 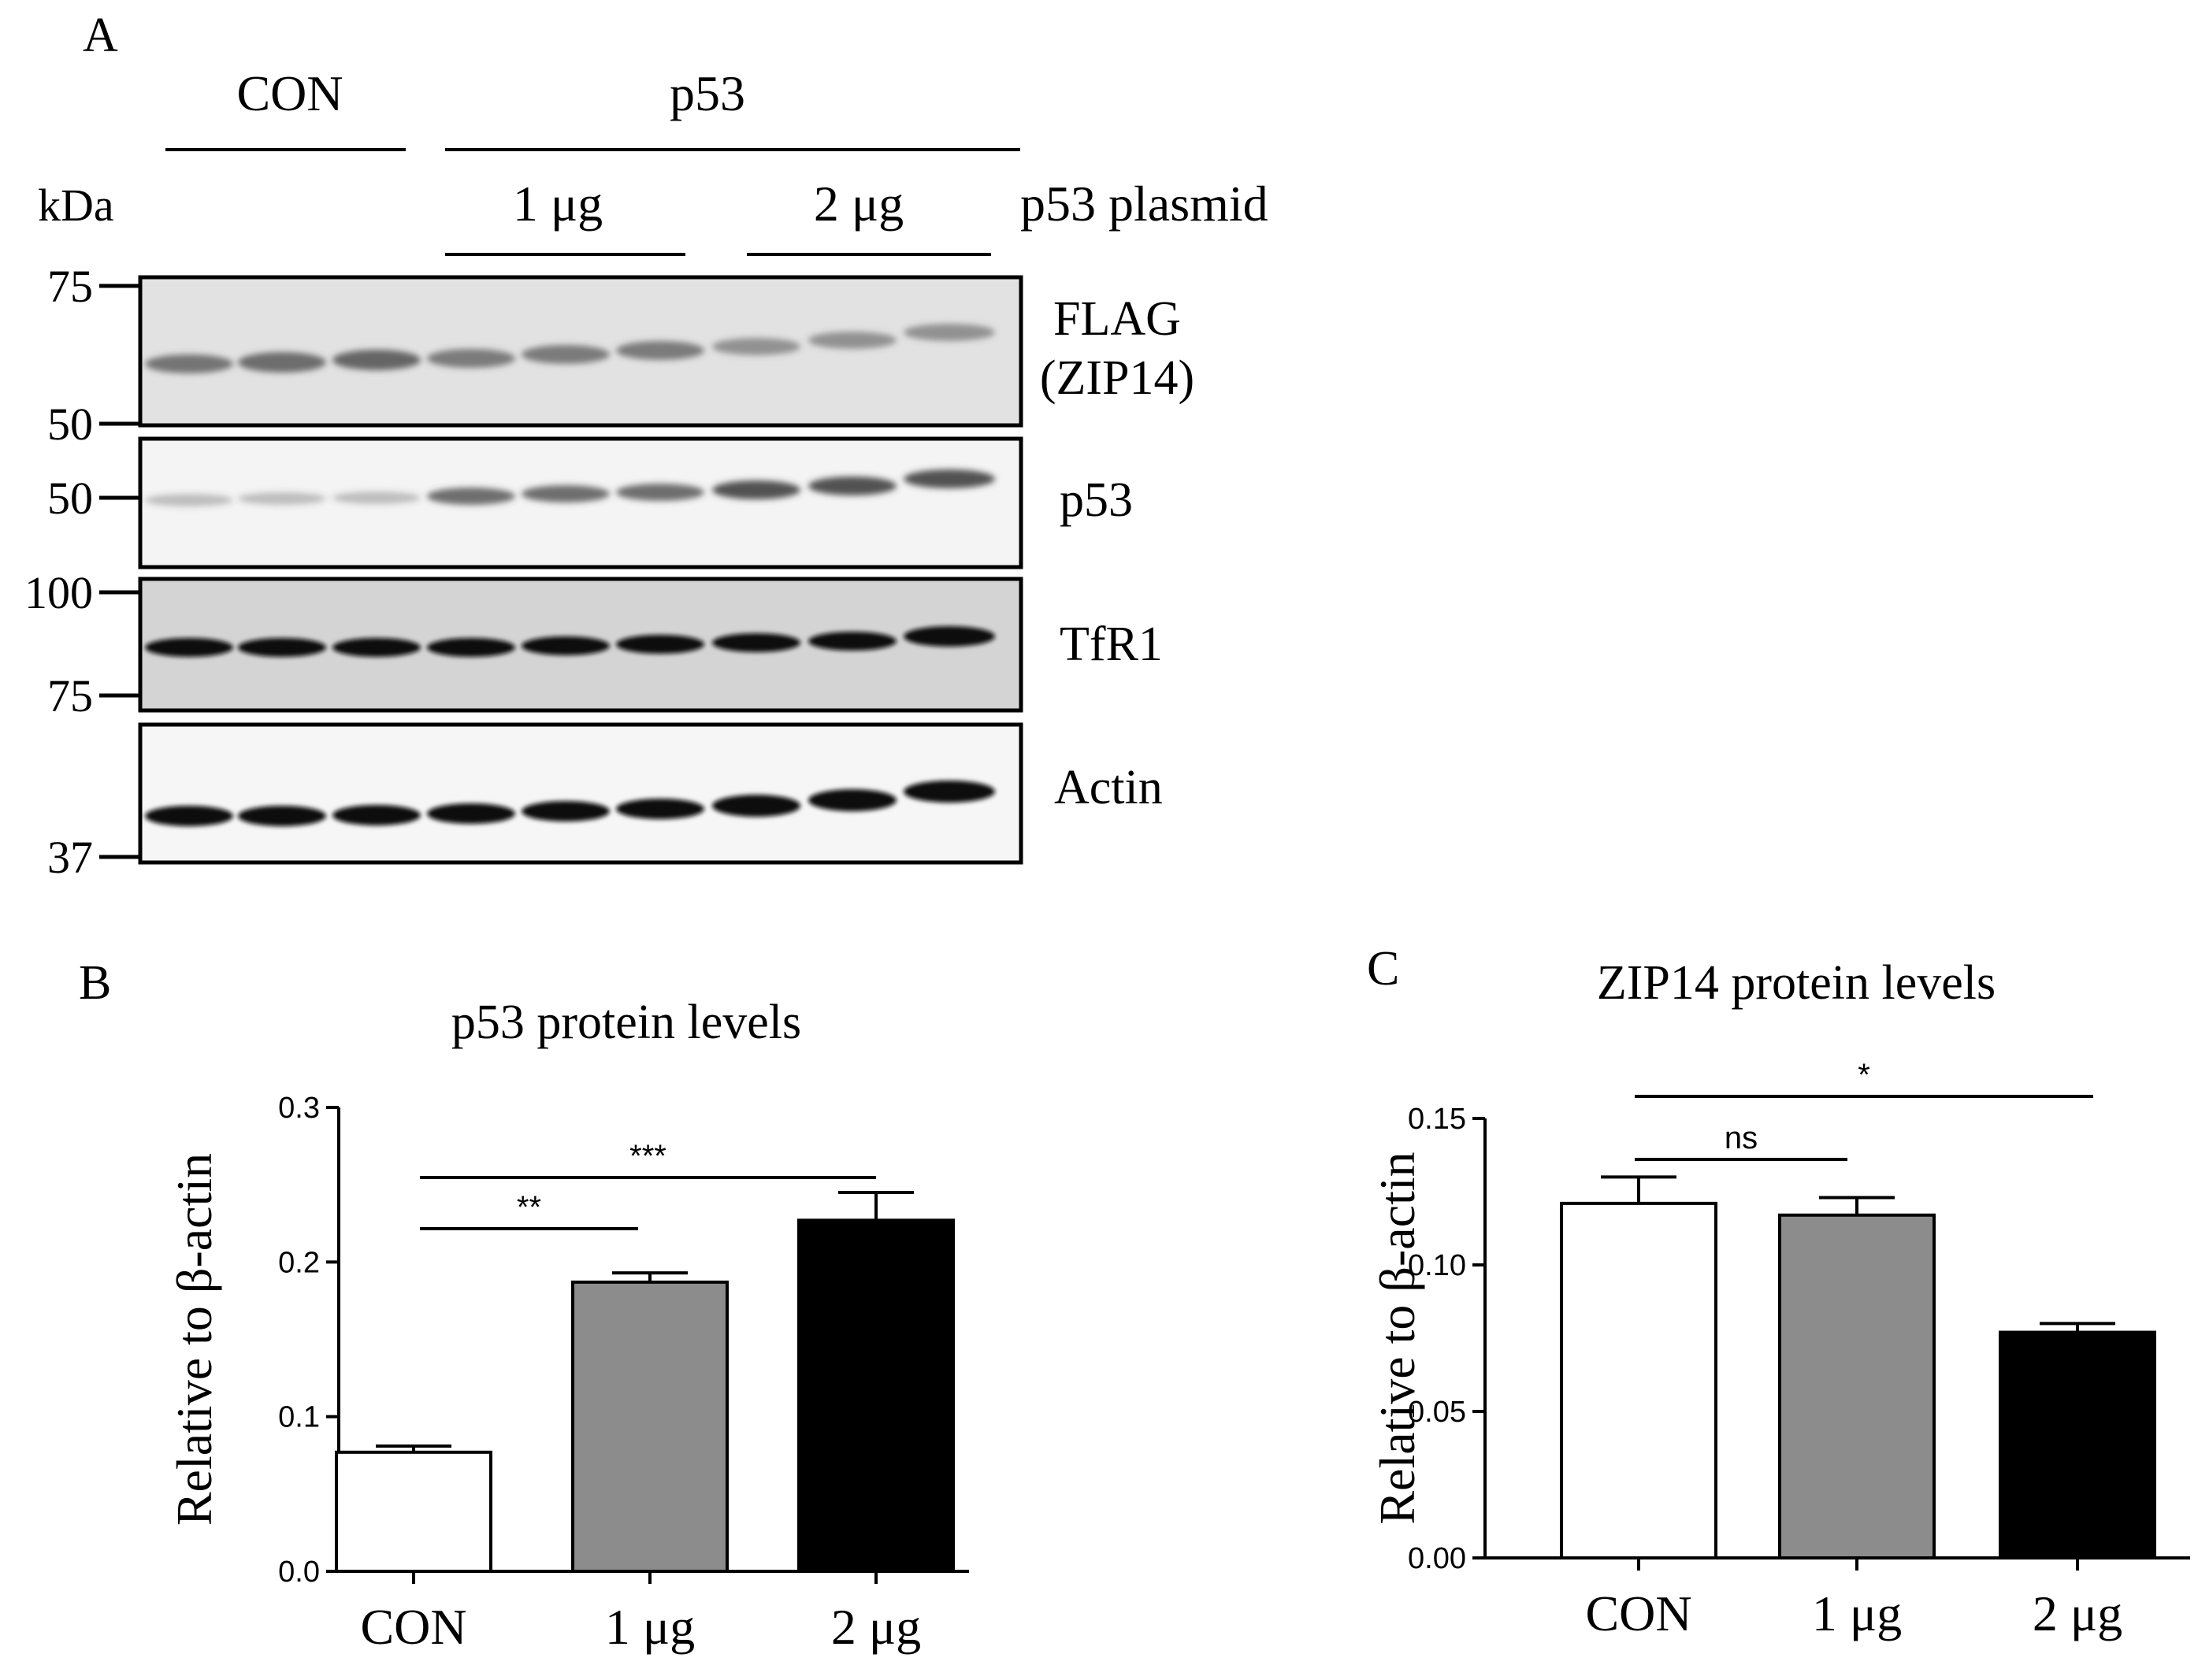 I want to click on marker-100: 100, so click(x=58, y=592).